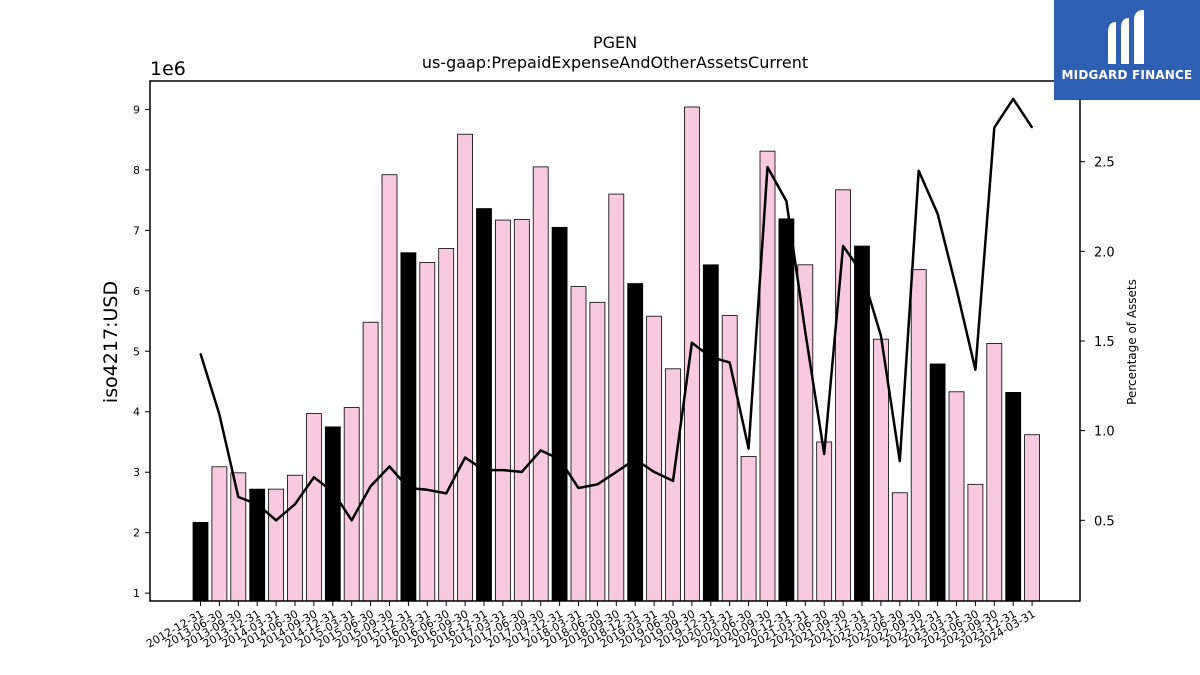  I want to click on y2-tick-label: 1.5, so click(1104, 342).